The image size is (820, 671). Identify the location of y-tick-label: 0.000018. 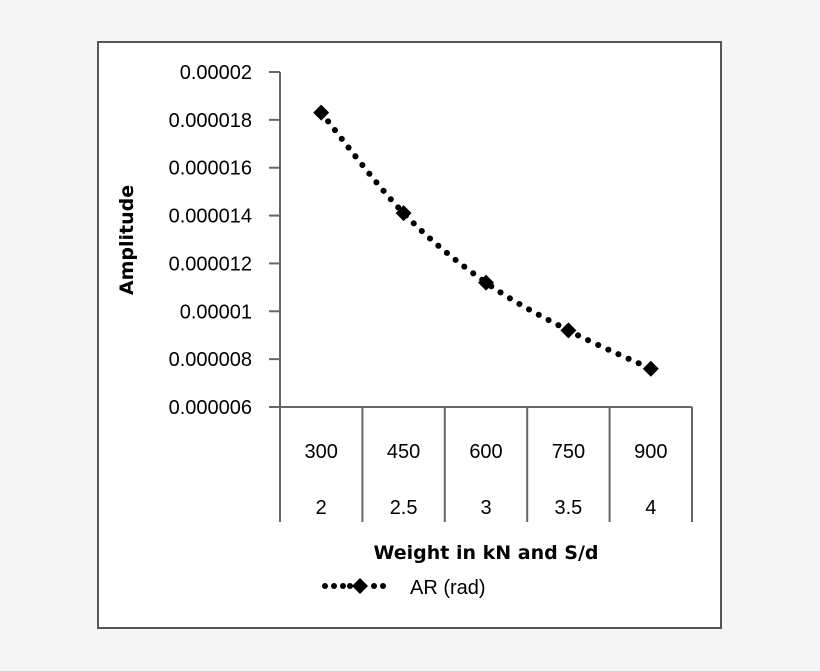
(210, 121).